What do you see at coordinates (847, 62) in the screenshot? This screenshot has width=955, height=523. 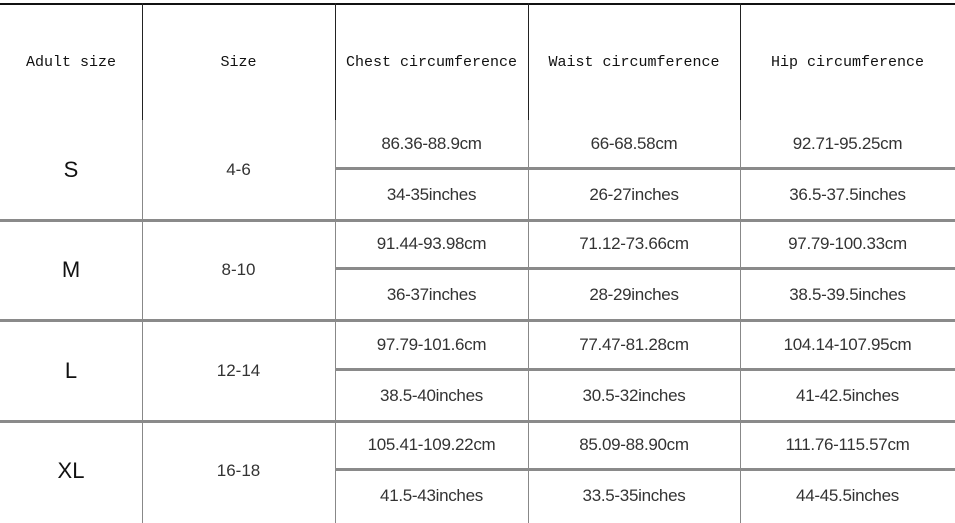 I see `header-hip: Hip circumference` at bounding box center [847, 62].